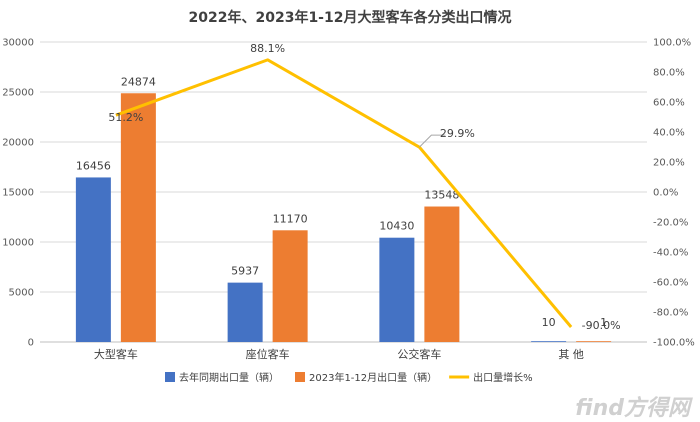 This screenshot has height=422, width=700. Describe the element at coordinates (432, 141) in the screenshot. I see `leader-line` at that location.